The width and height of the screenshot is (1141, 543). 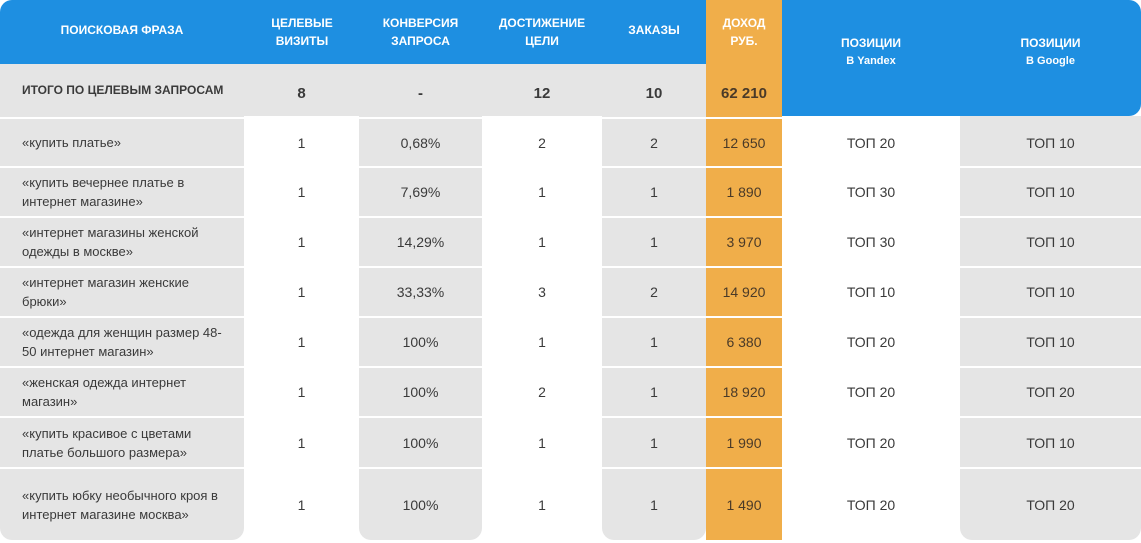 I want to click on header-google-sub: В Google, so click(x=1050, y=61).